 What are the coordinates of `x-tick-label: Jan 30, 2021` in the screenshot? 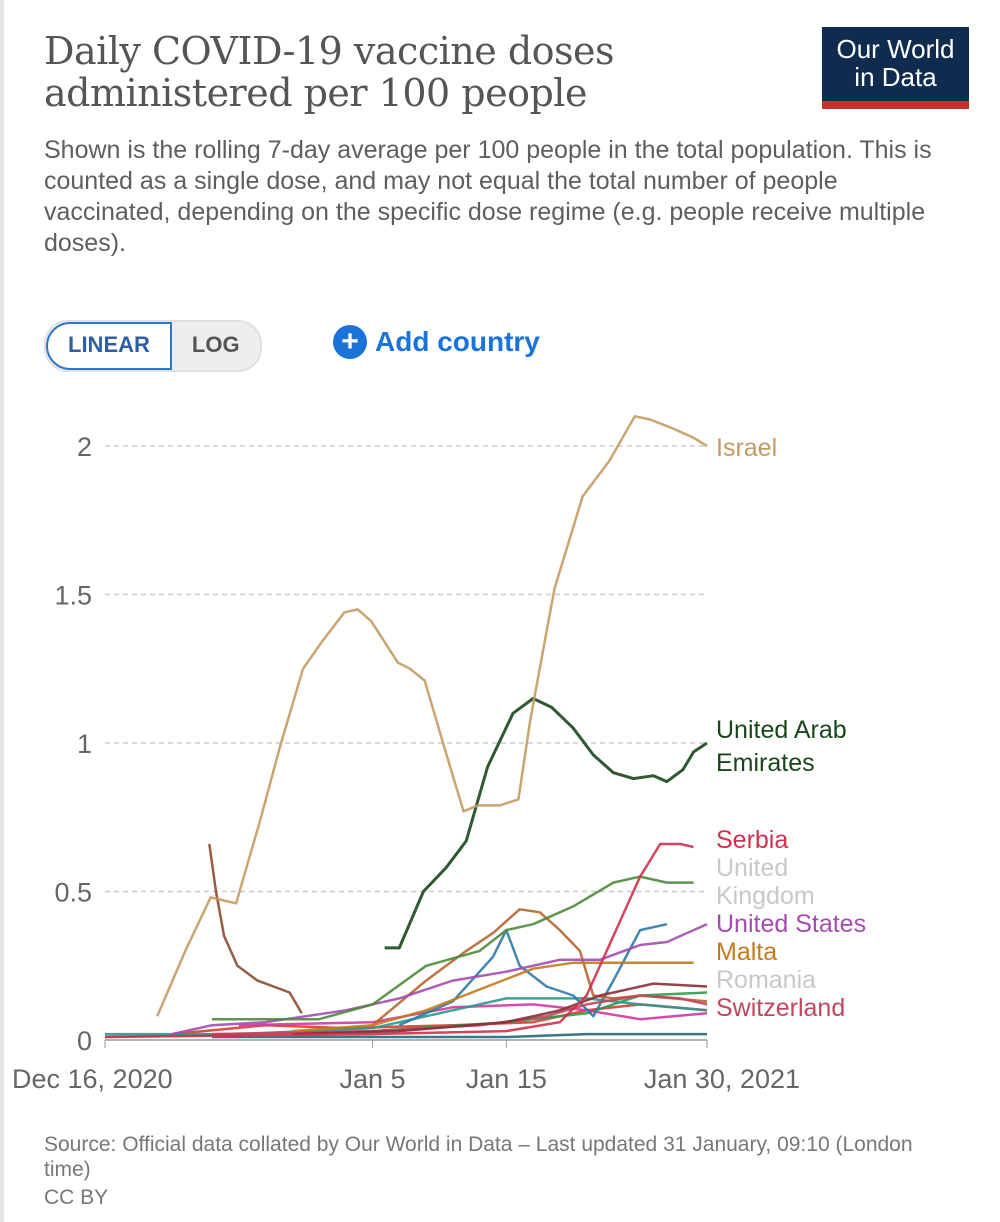 It's located at (722, 1079).